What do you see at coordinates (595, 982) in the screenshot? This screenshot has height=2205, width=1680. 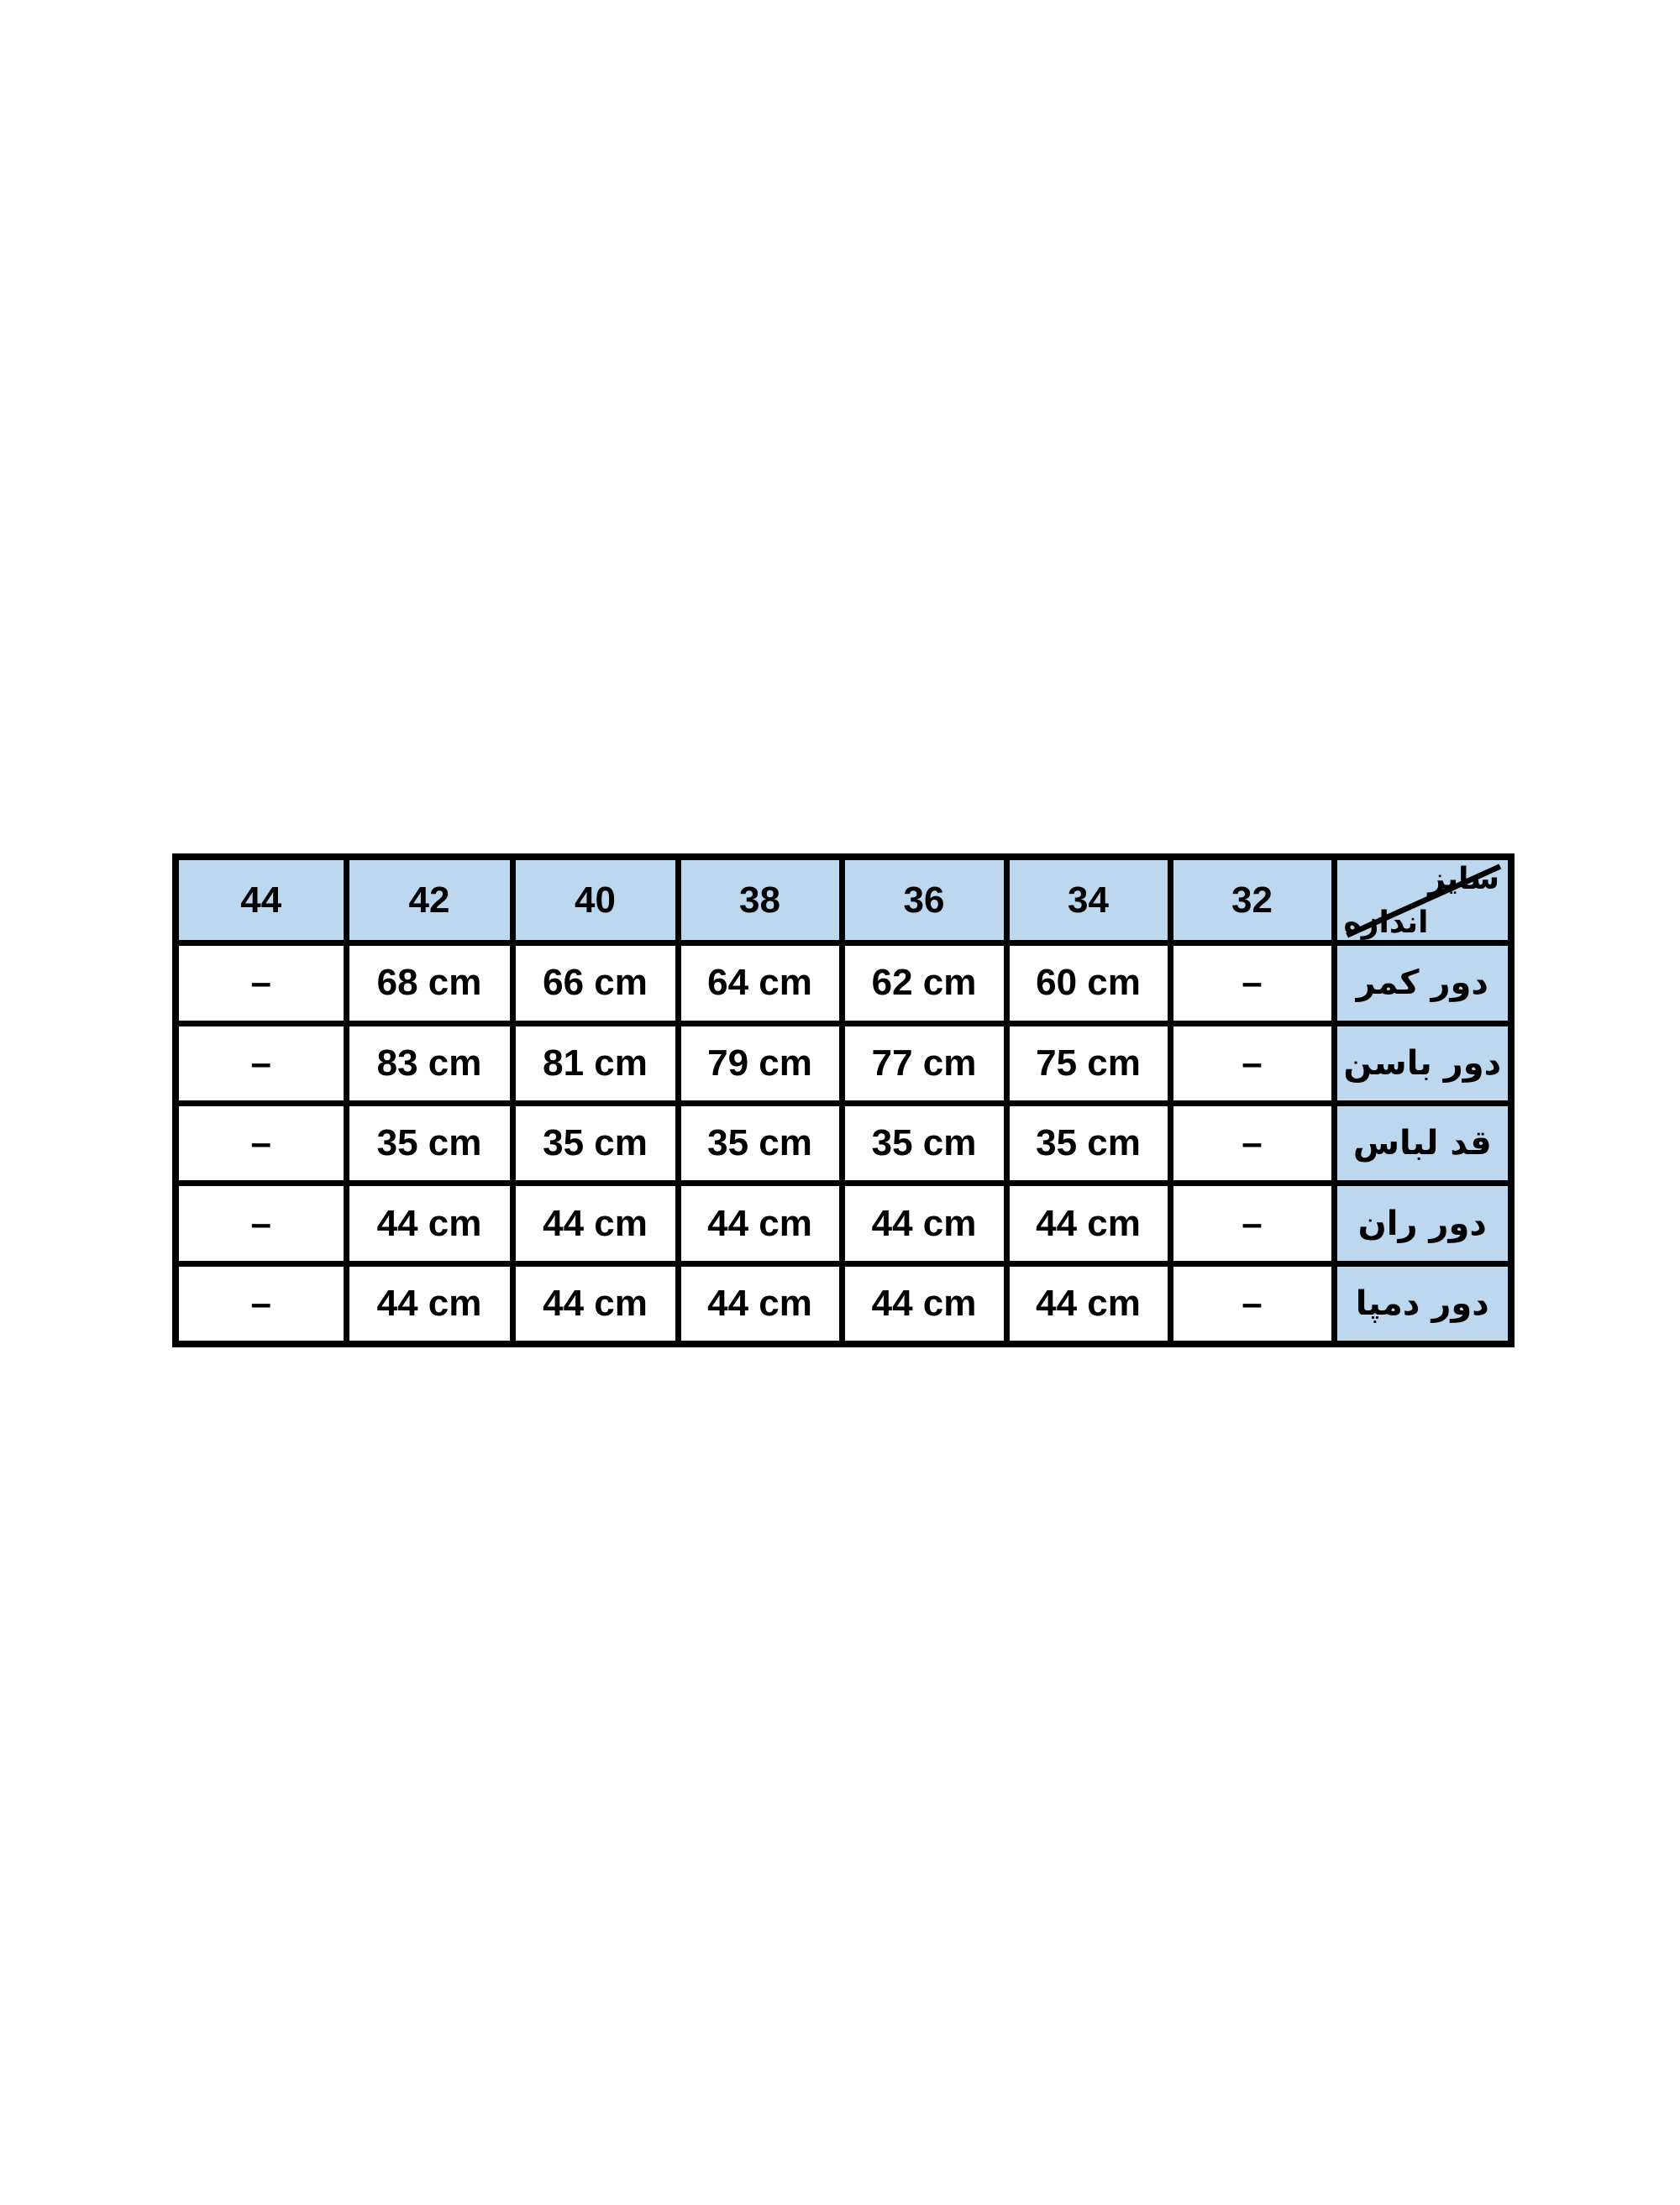 I see `measurement-value-cell: 66 cm` at bounding box center [595, 982].